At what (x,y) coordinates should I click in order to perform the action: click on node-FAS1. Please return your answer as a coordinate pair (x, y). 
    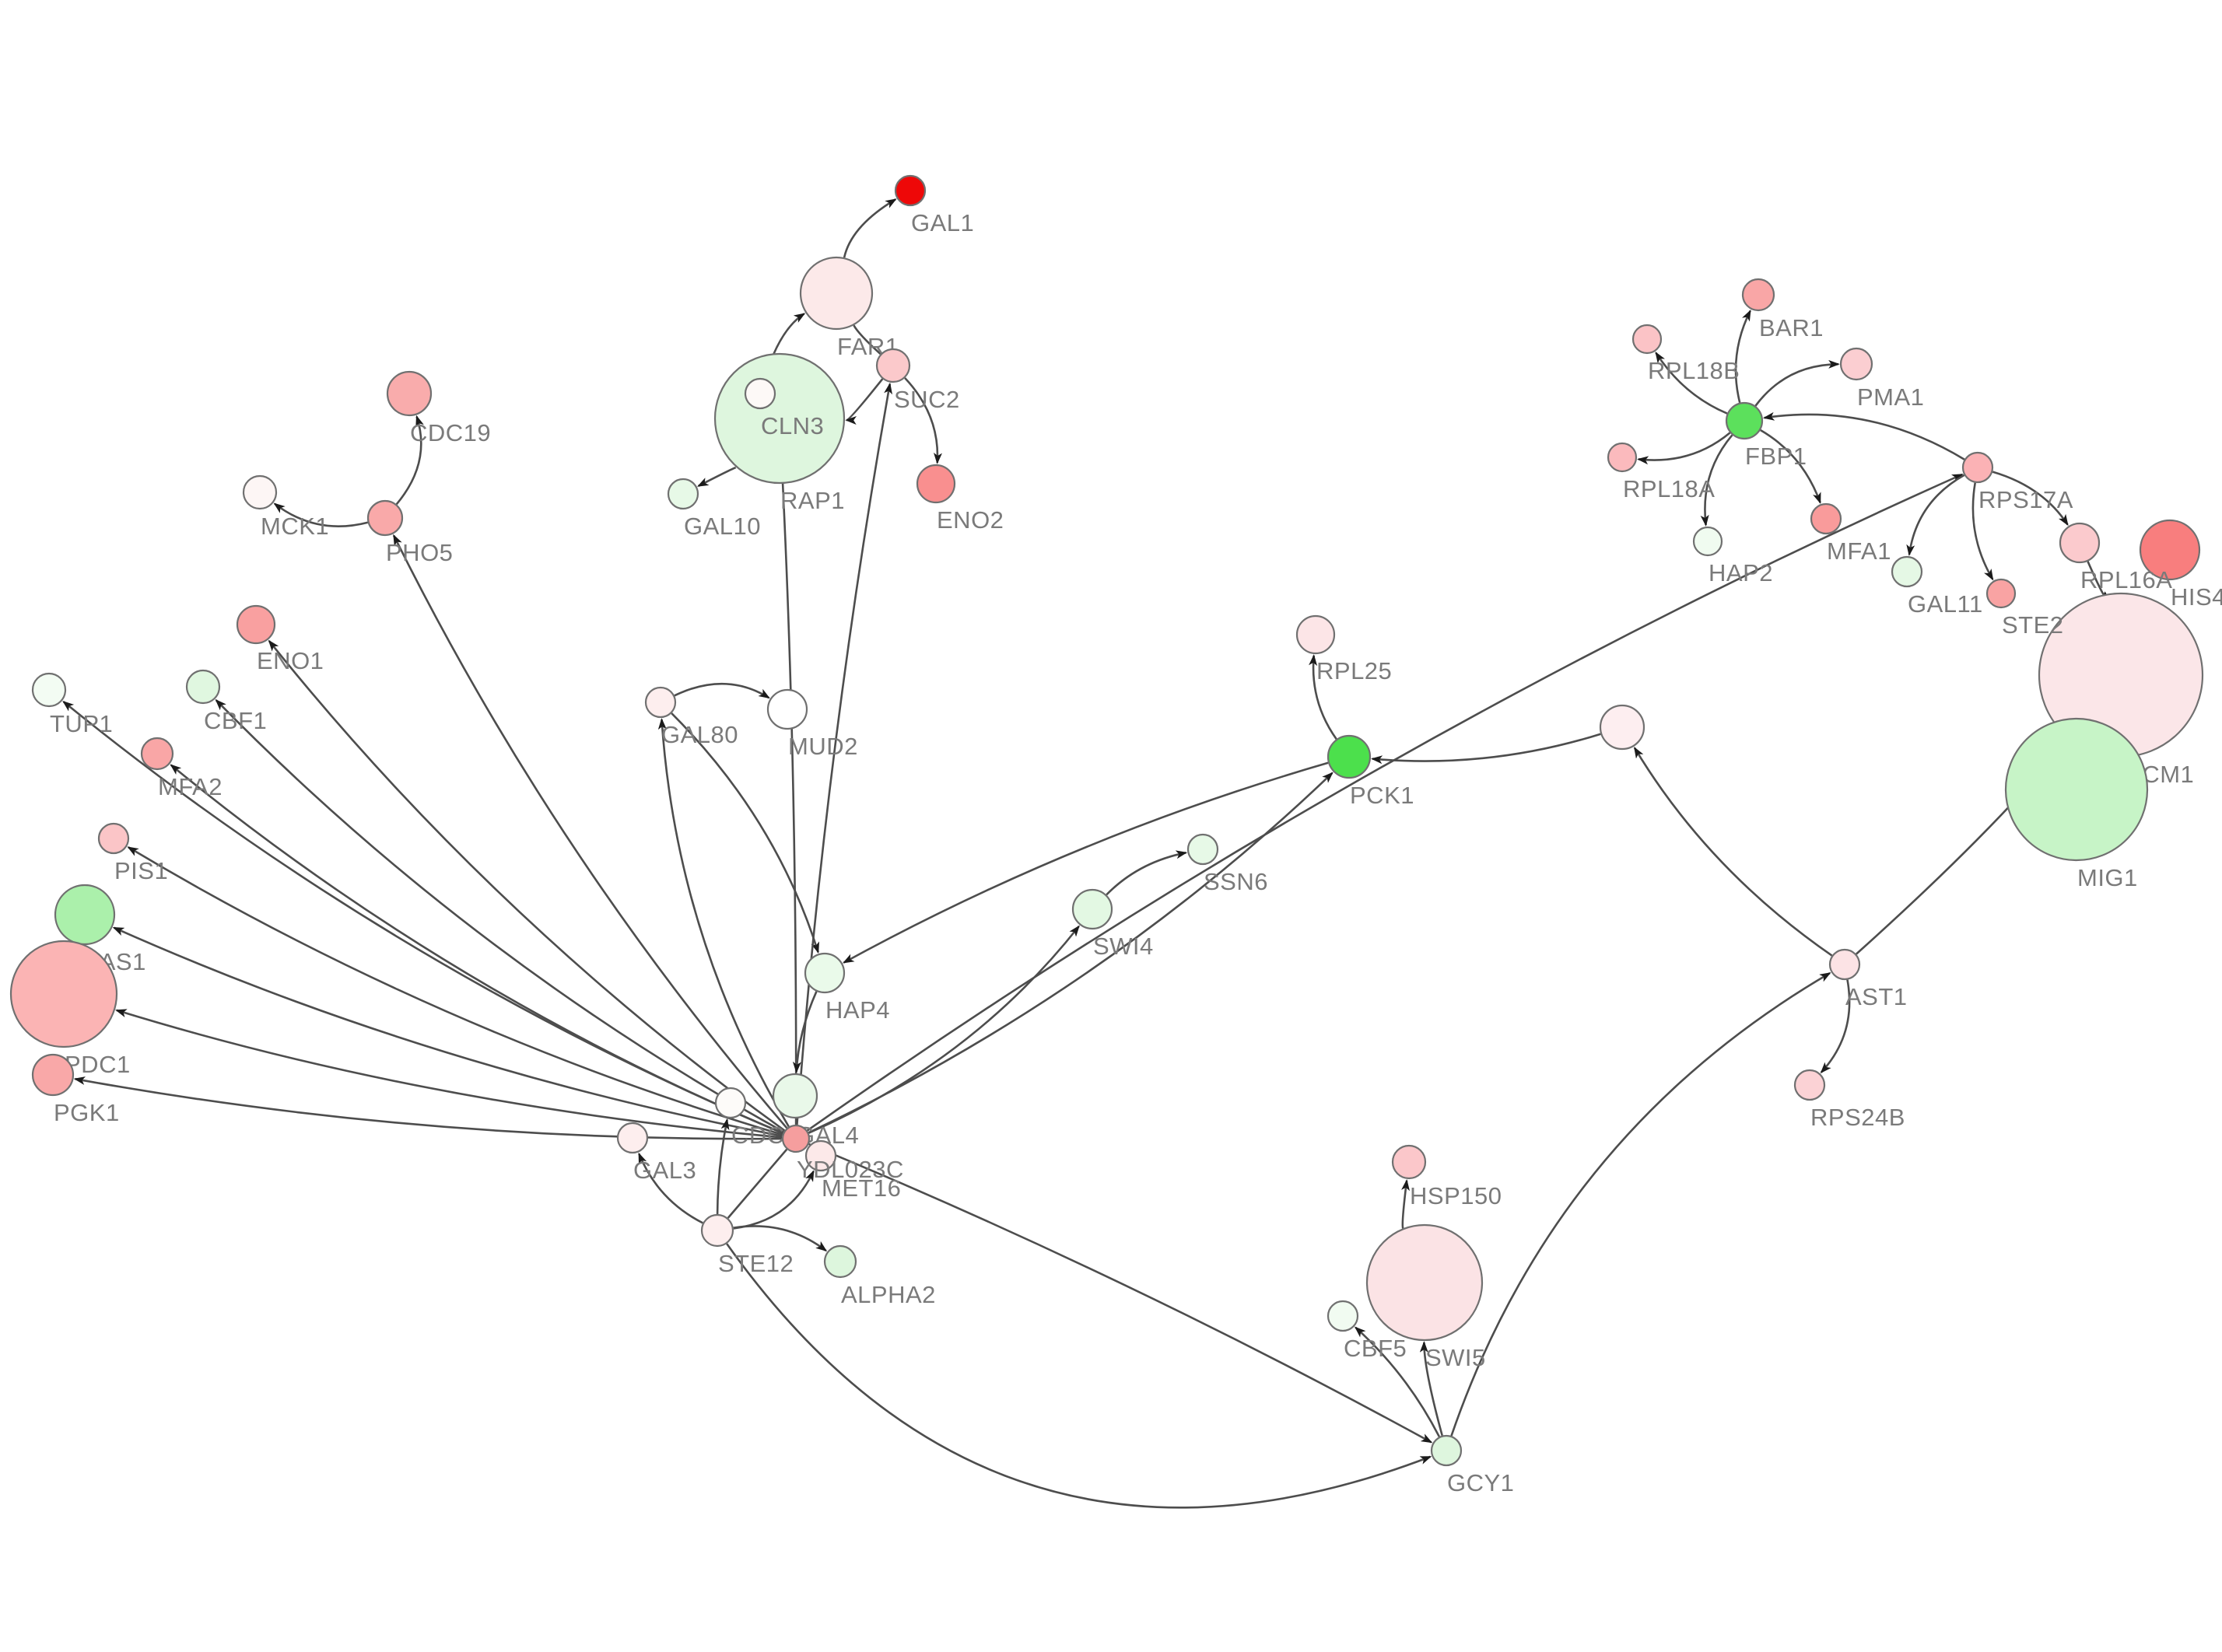
    Looking at the image, I should click on (85, 915).